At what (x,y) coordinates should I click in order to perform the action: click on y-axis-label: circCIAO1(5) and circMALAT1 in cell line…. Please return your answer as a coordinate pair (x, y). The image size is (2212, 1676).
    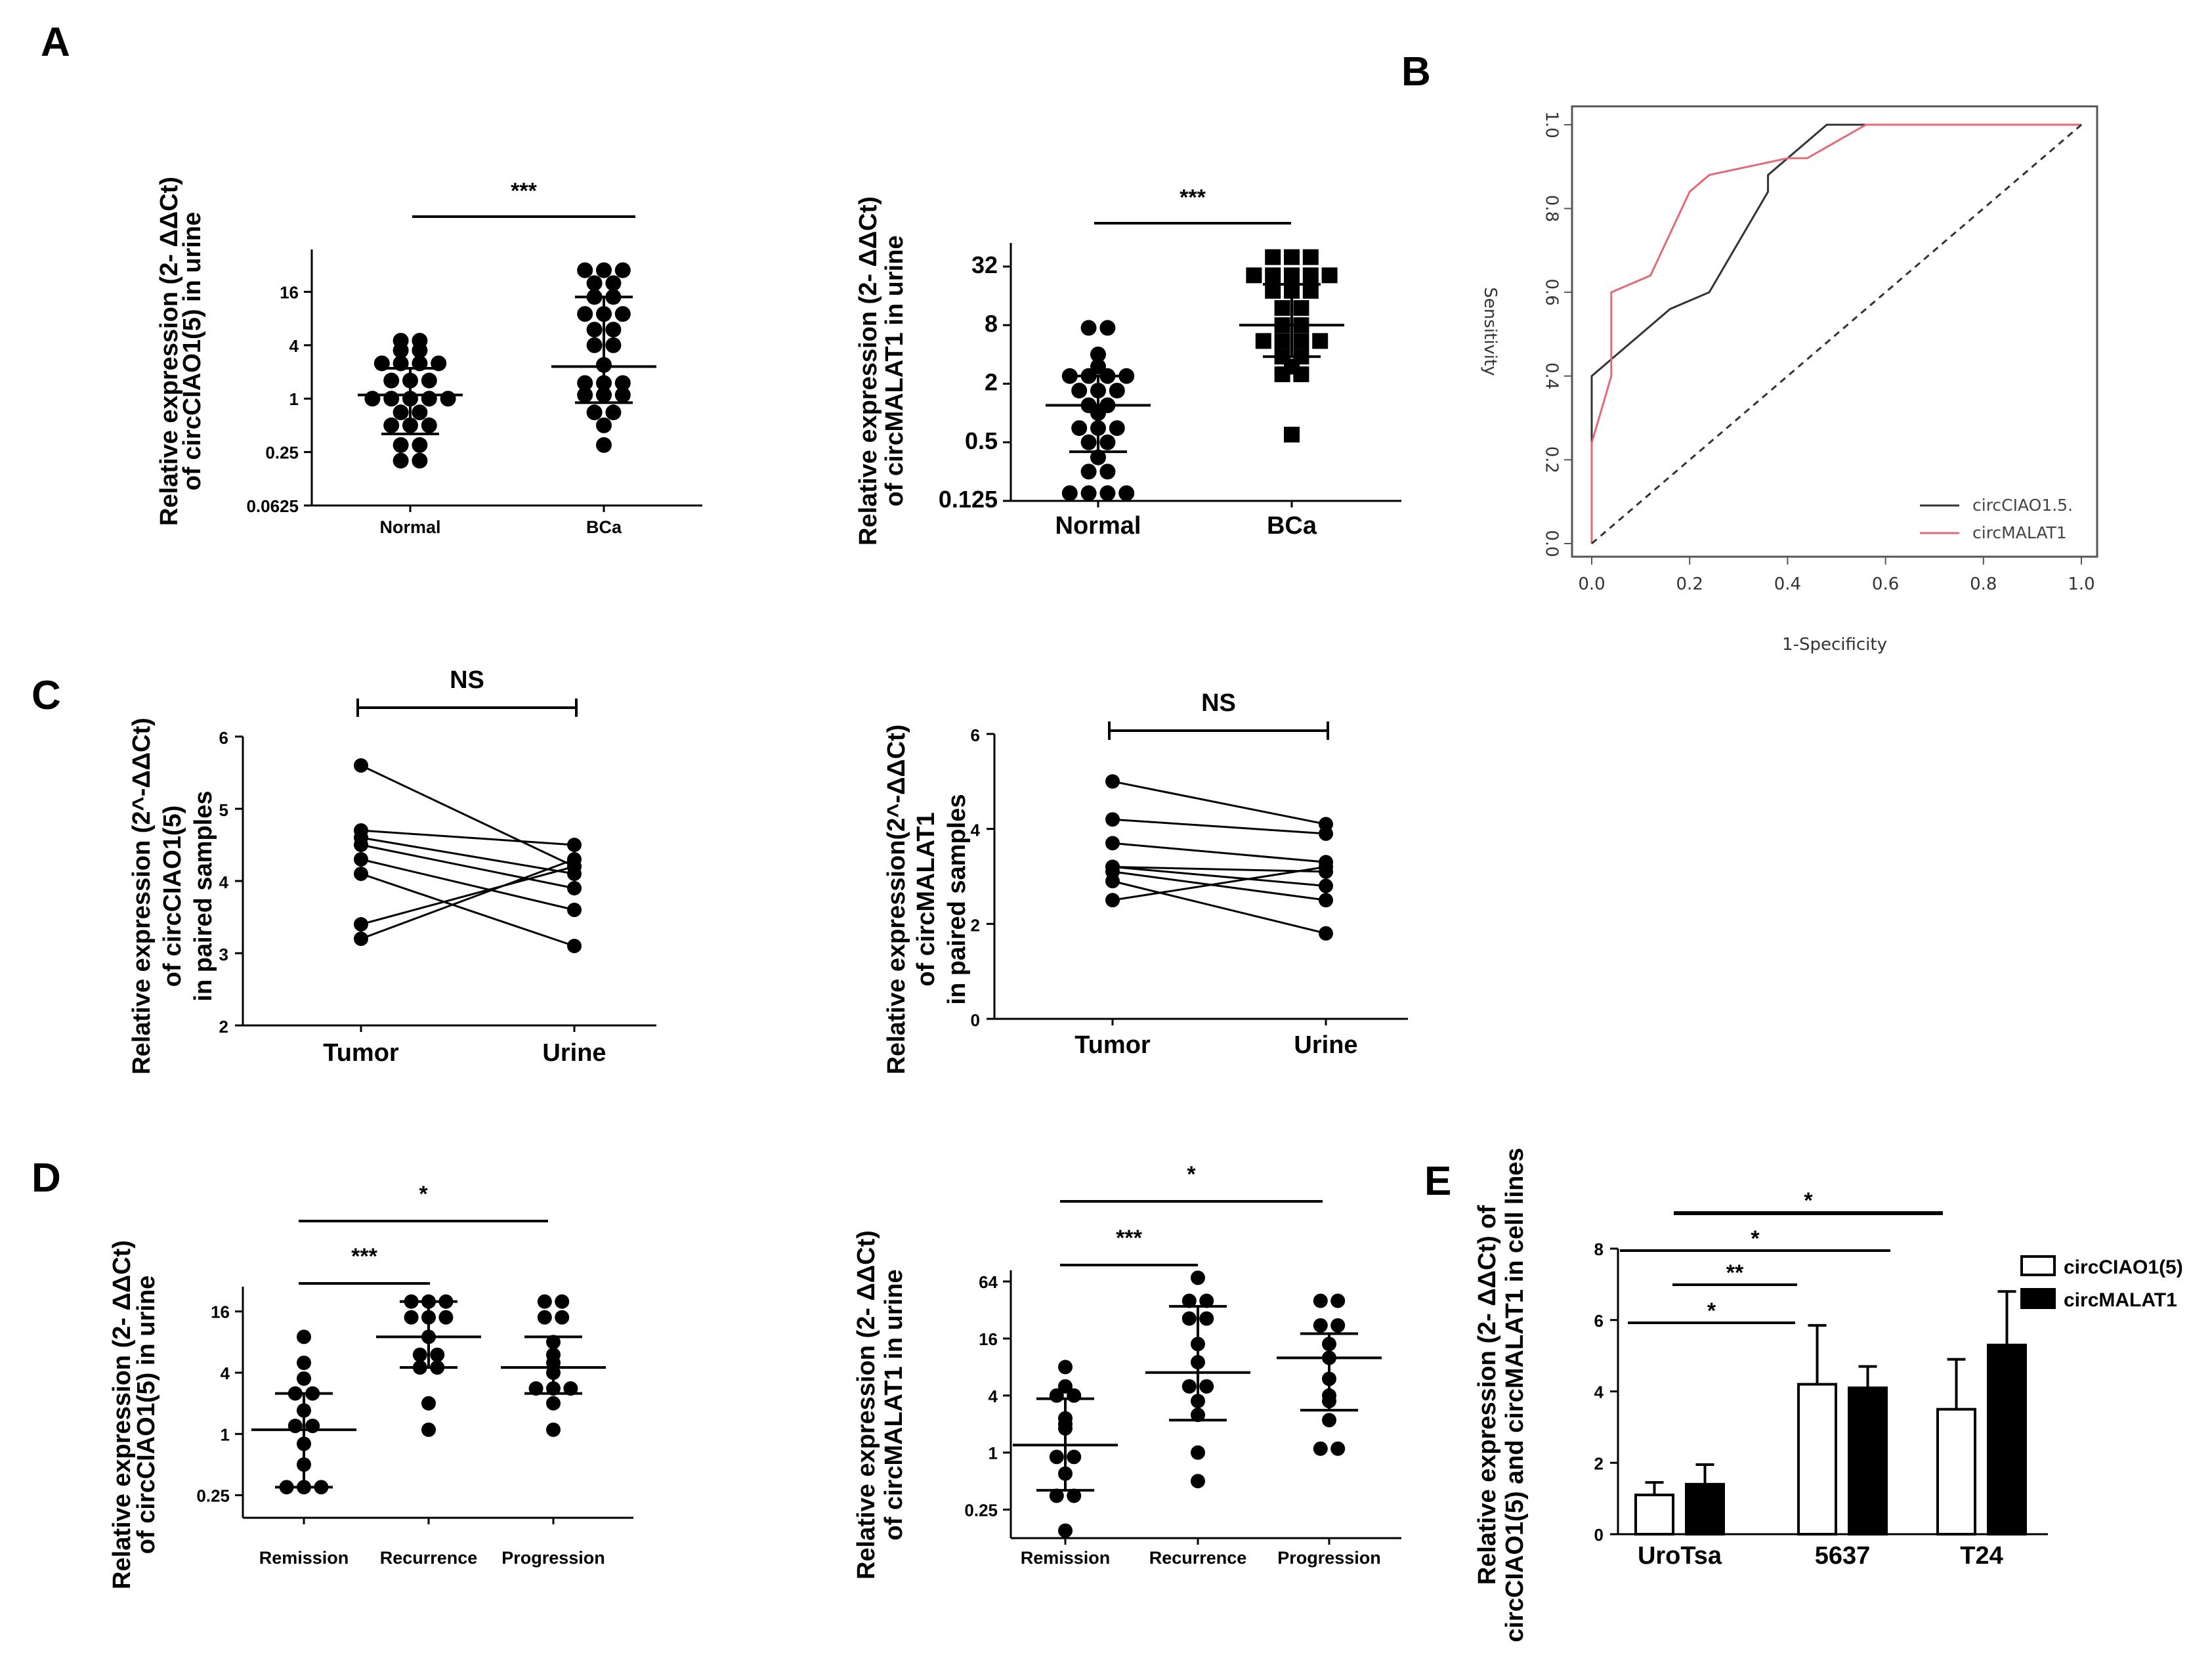
    Looking at the image, I should click on (1515, 1395).